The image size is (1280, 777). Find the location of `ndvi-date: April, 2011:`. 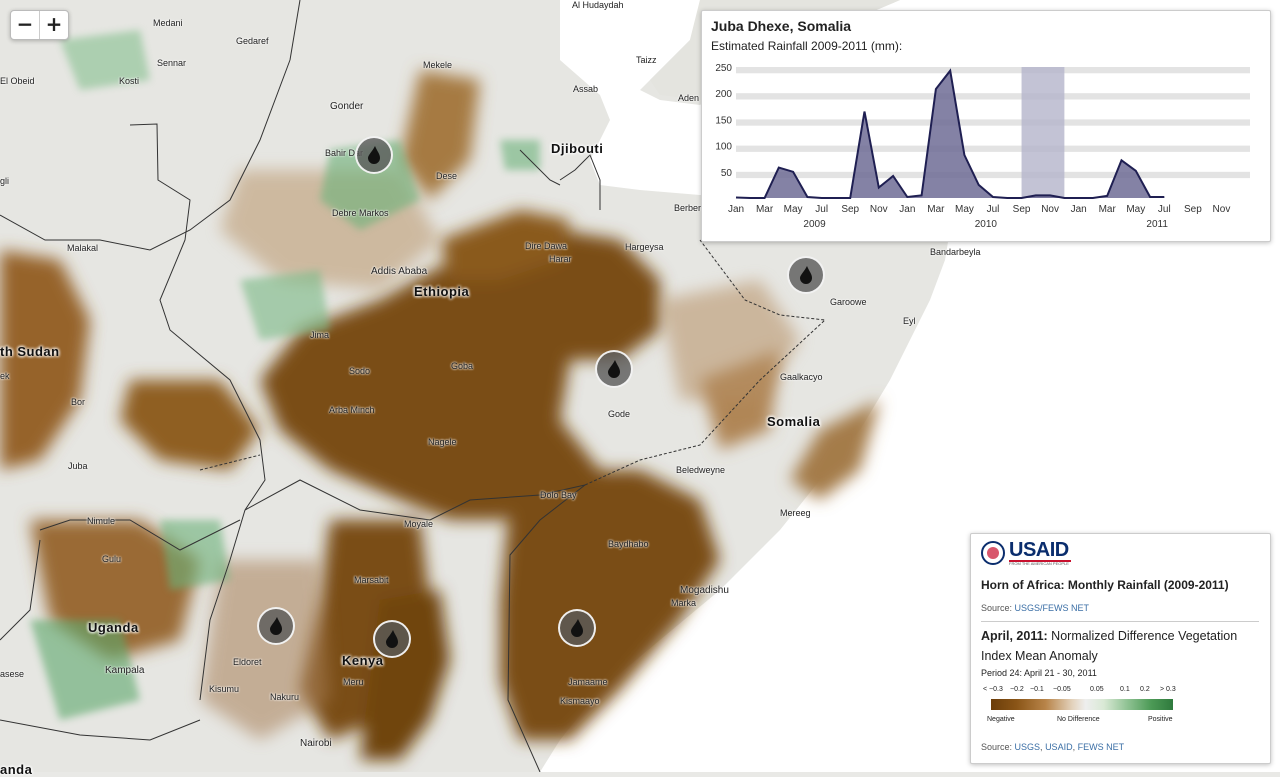

ndvi-date: April, 2011: is located at coordinates (1014, 636).